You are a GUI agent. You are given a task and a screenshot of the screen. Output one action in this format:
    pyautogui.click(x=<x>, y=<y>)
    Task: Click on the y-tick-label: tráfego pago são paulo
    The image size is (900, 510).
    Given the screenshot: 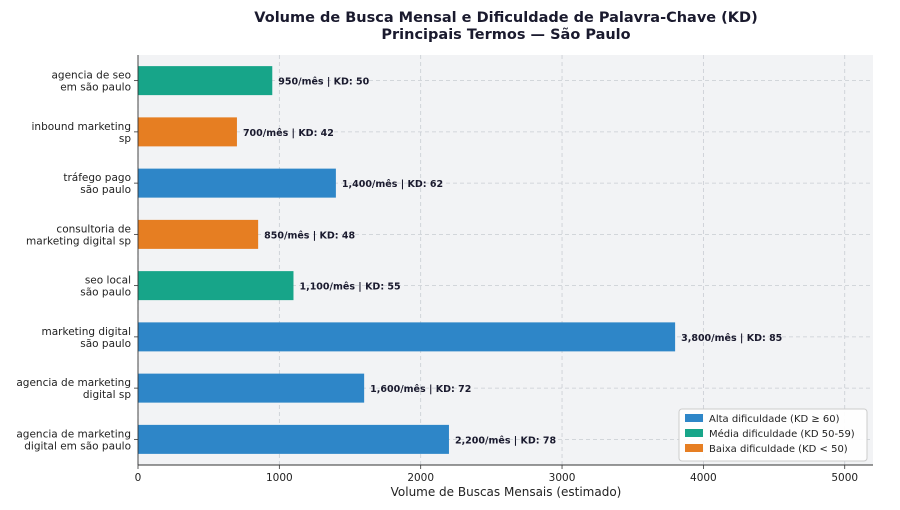 What is the action you would take?
    pyautogui.click(x=97, y=184)
    